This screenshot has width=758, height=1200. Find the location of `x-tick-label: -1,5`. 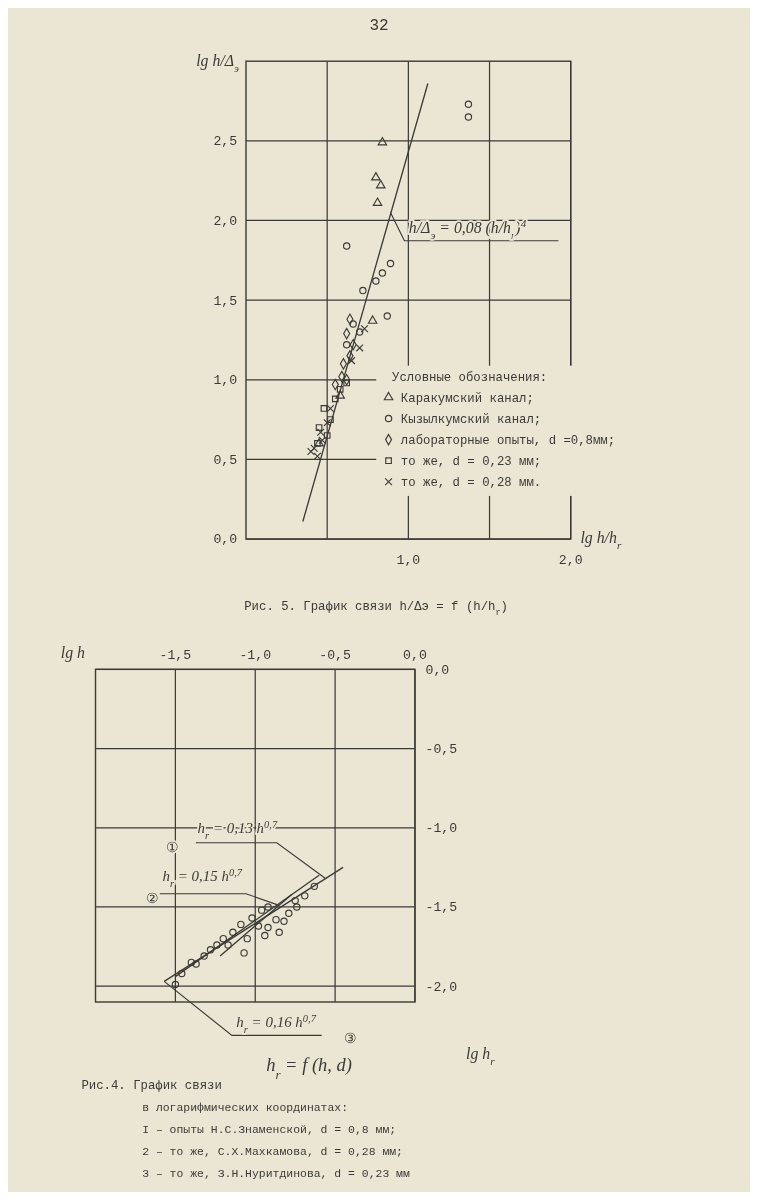

x-tick-label: -1,5 is located at coordinates (175, 655).